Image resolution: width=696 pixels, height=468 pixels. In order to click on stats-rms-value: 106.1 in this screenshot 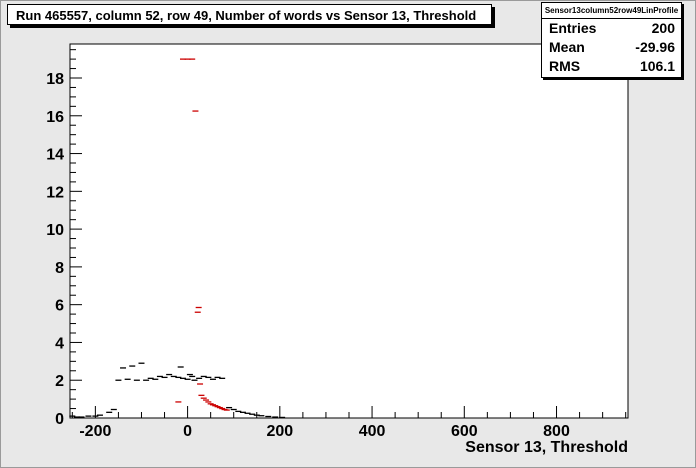, I will do `click(657, 66)`.